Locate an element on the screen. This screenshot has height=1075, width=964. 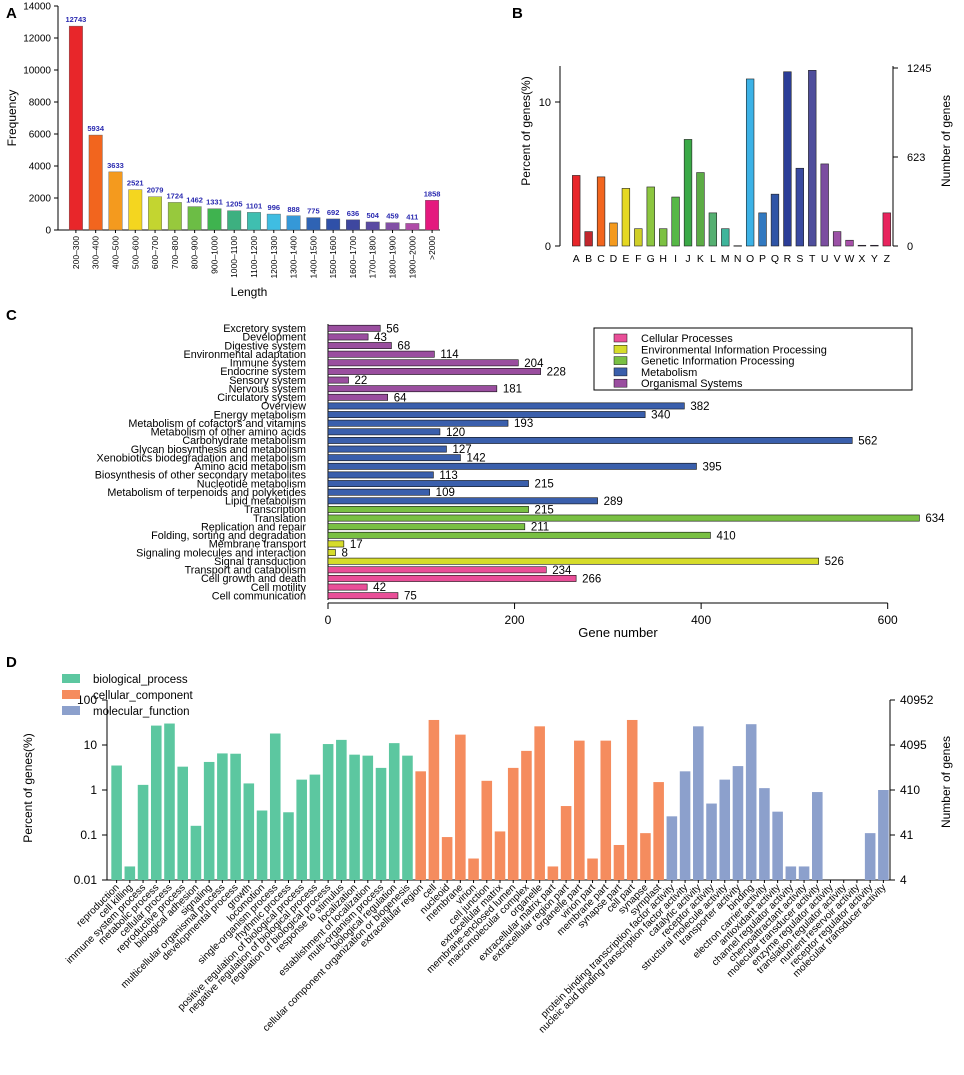
a-x-tick-label: 1600–1700 is located at coordinates (353, 257).